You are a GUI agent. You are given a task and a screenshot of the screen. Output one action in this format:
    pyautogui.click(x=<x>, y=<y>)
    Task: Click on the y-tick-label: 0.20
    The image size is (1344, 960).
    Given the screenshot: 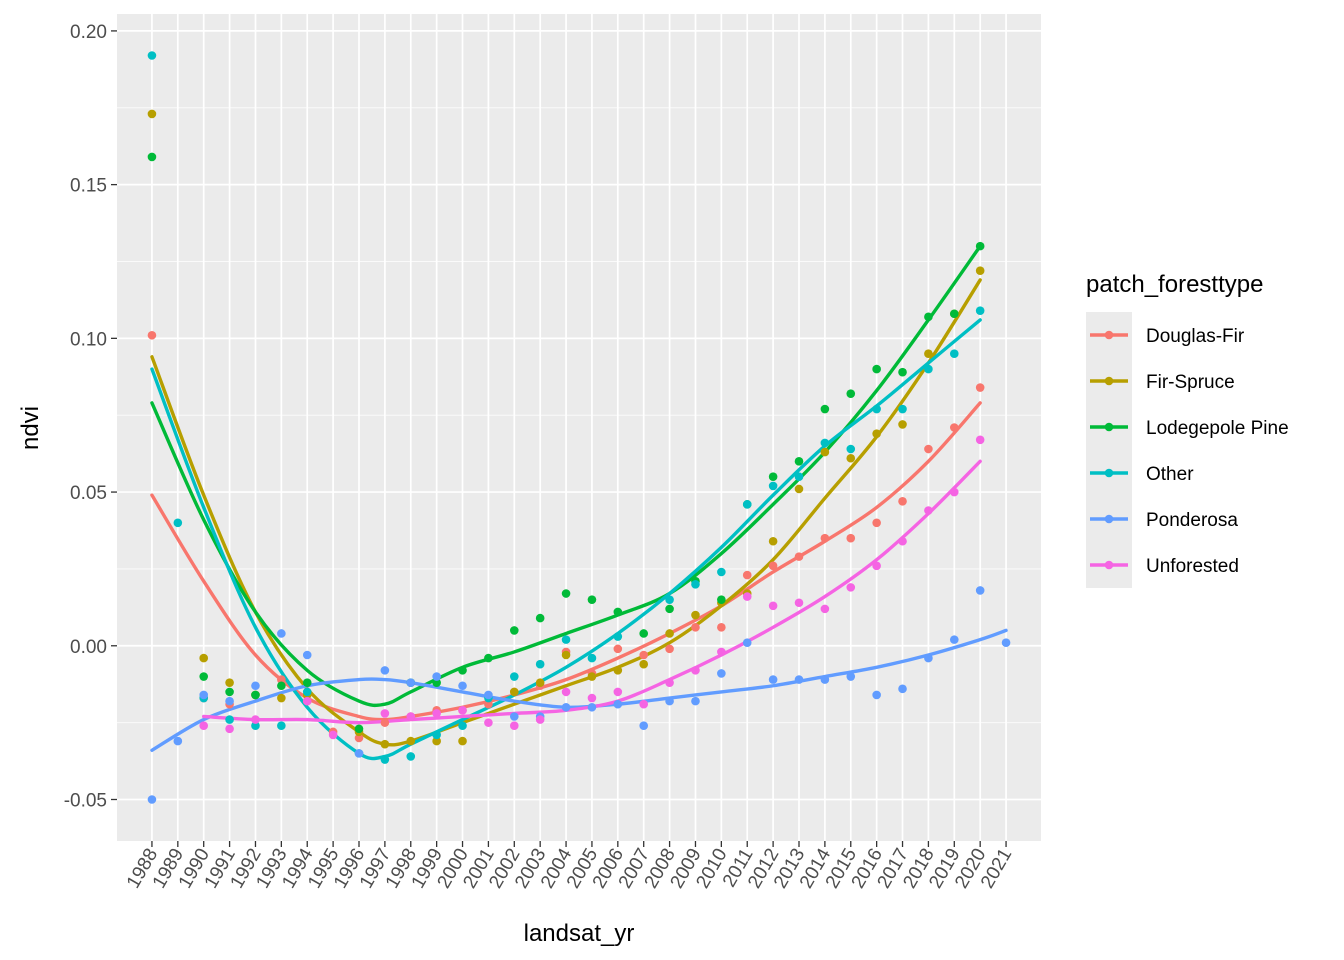 What is the action you would take?
    pyautogui.click(x=88, y=32)
    